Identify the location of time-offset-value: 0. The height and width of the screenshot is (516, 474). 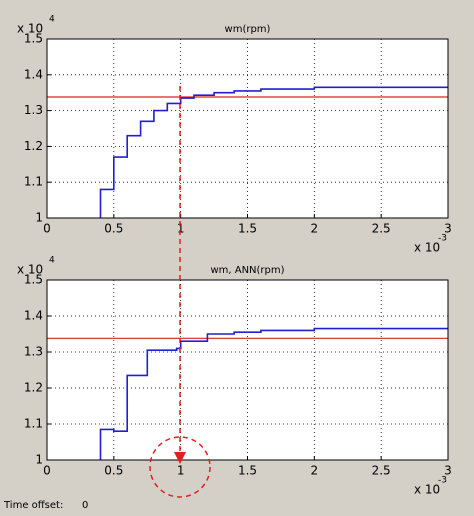
(85, 505).